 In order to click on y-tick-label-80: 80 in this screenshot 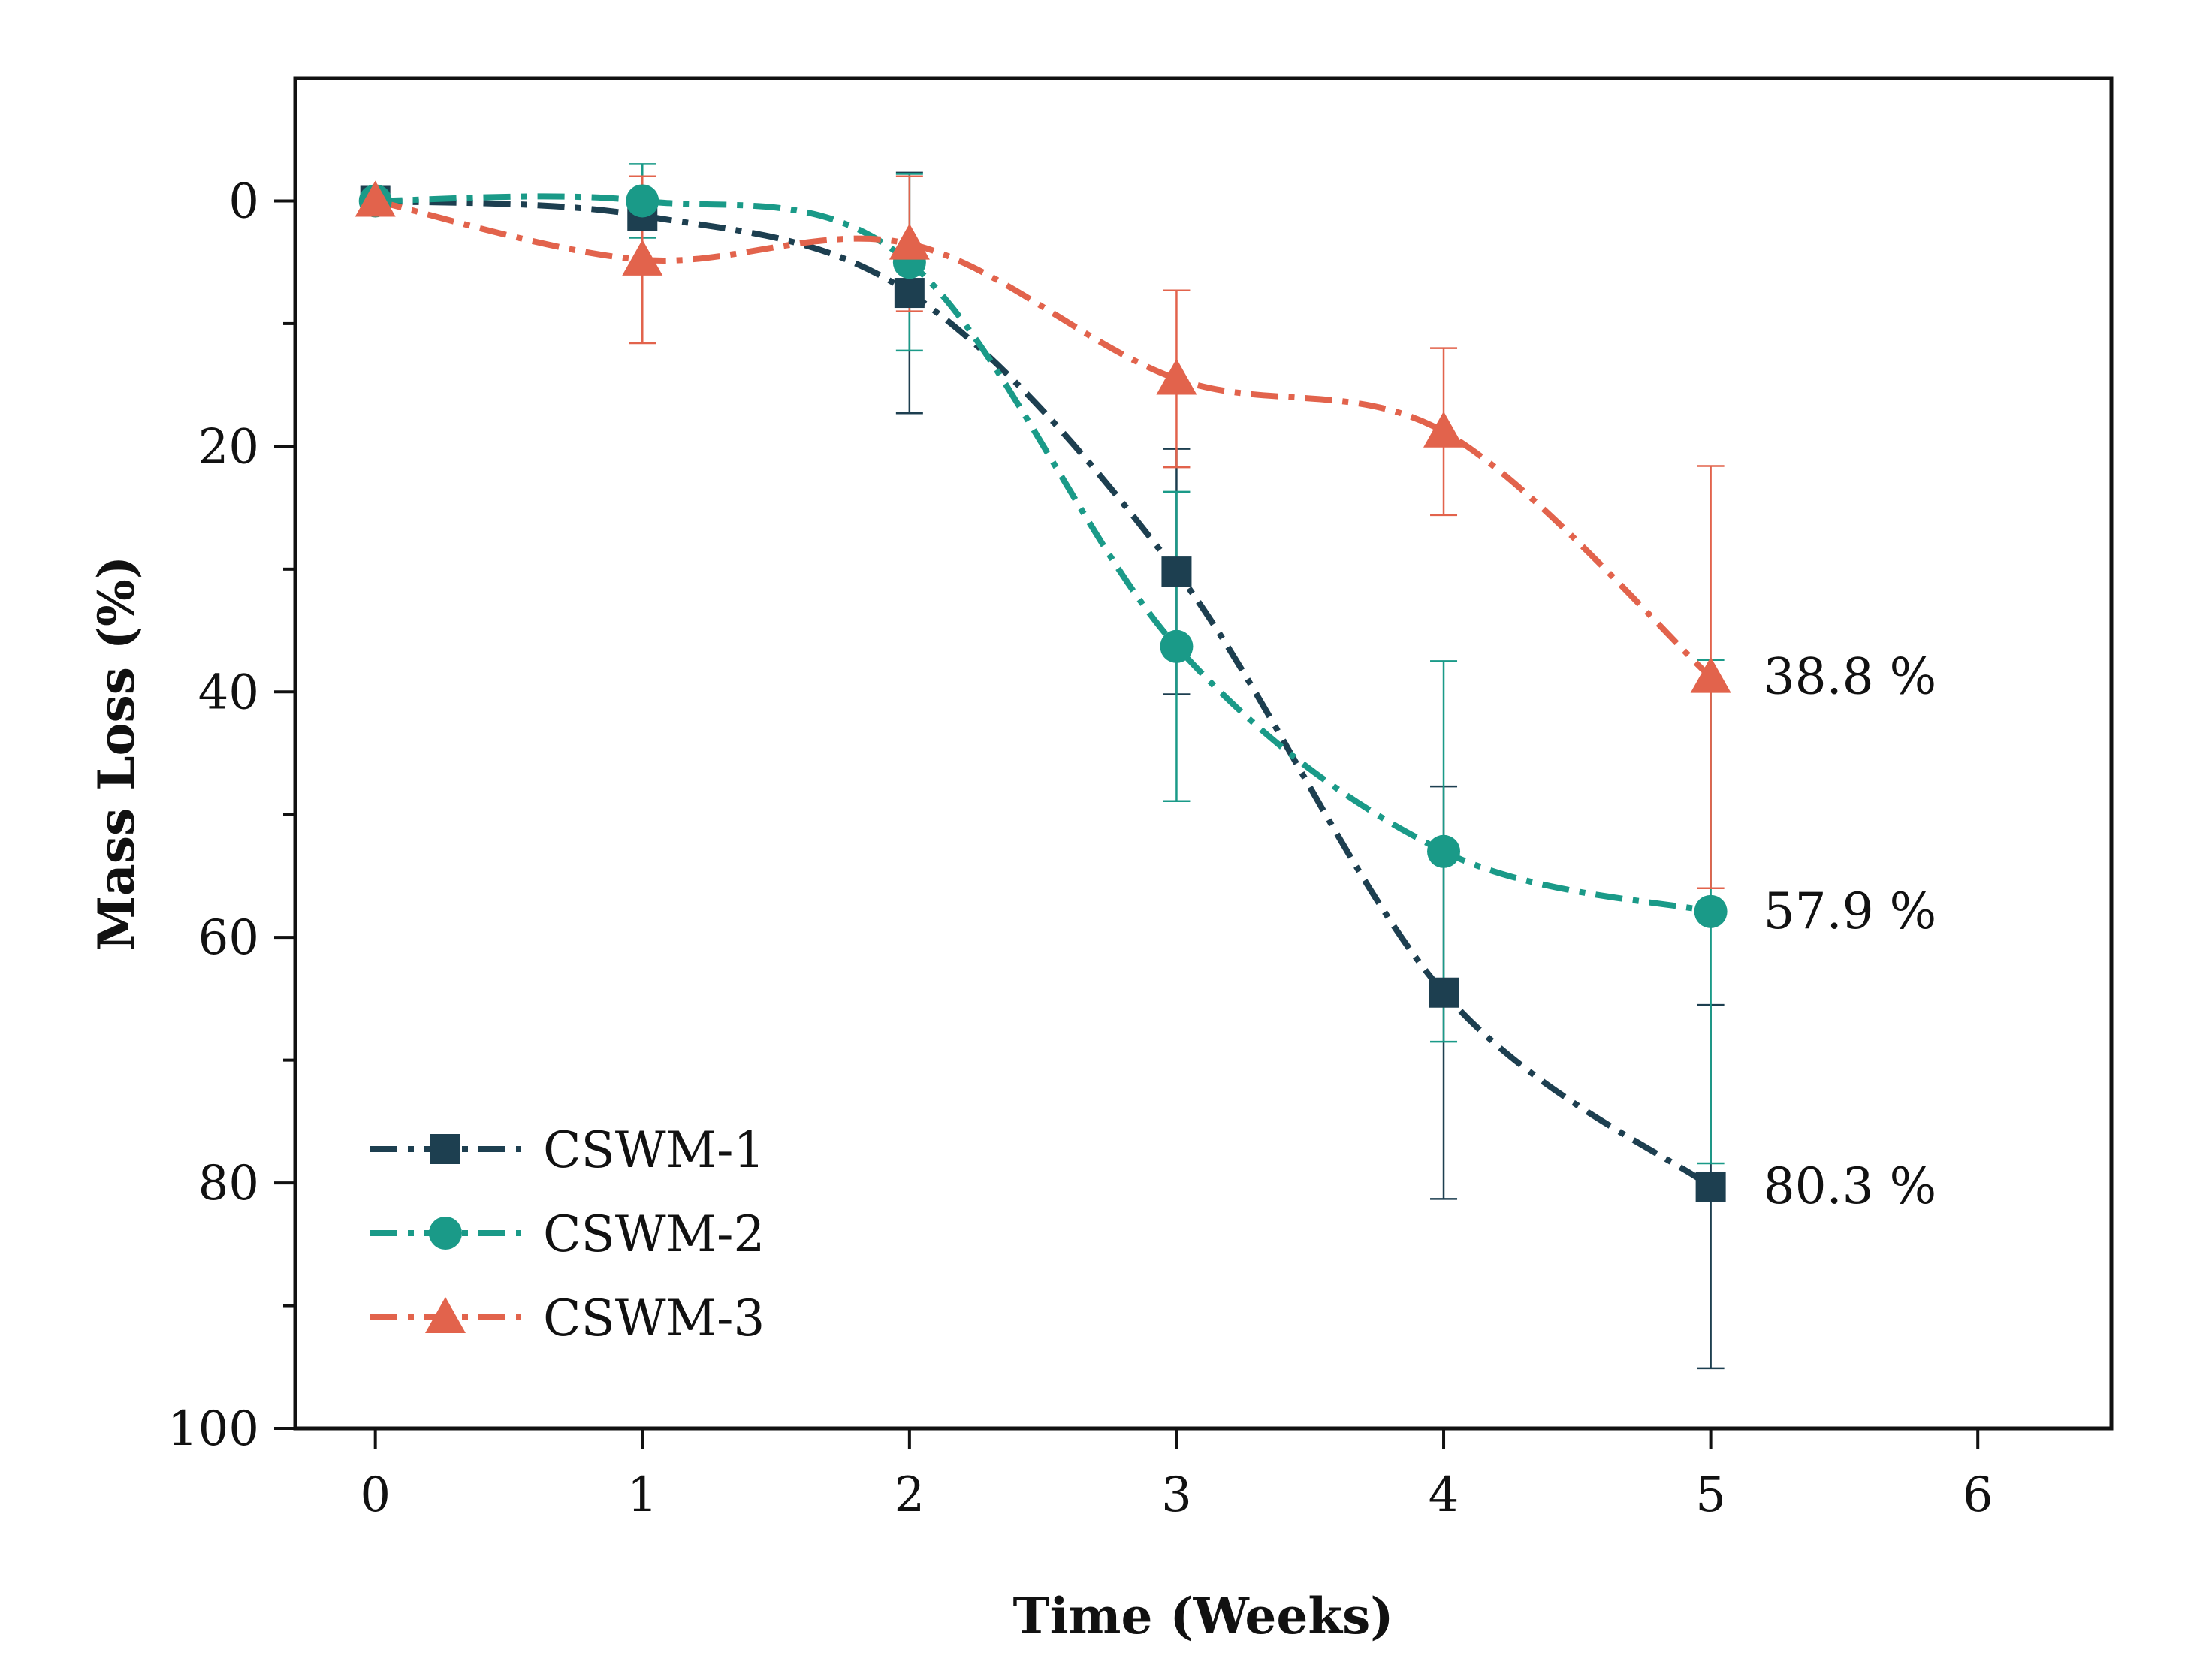, I will do `click(228, 1183)`.